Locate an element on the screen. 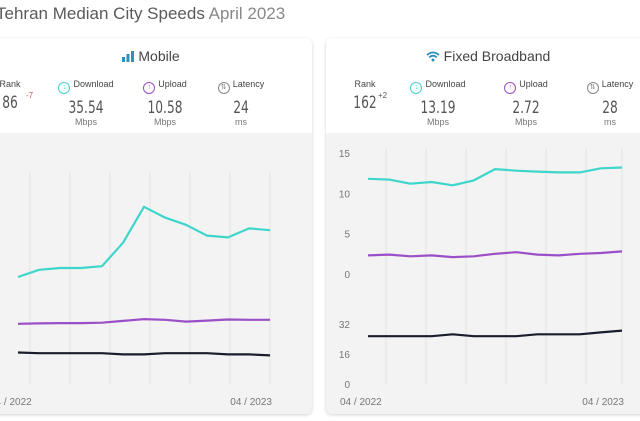 The width and height of the screenshot is (640, 421). rank-change: +2 is located at coordinates (383, 95).